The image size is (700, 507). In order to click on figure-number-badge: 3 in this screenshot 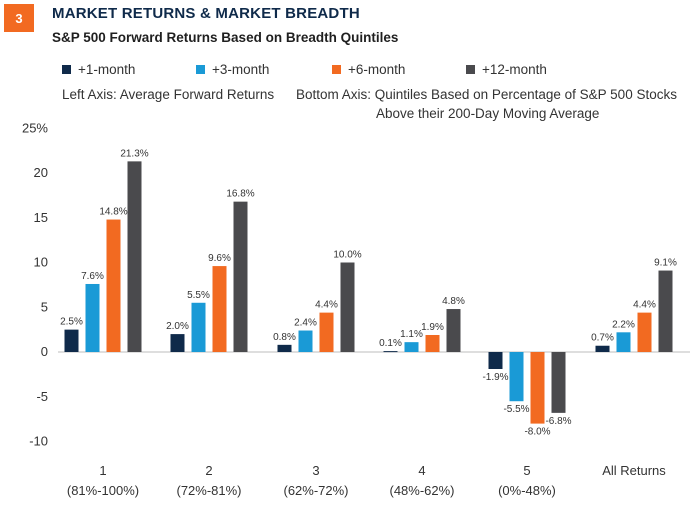, I will do `click(19, 18)`.